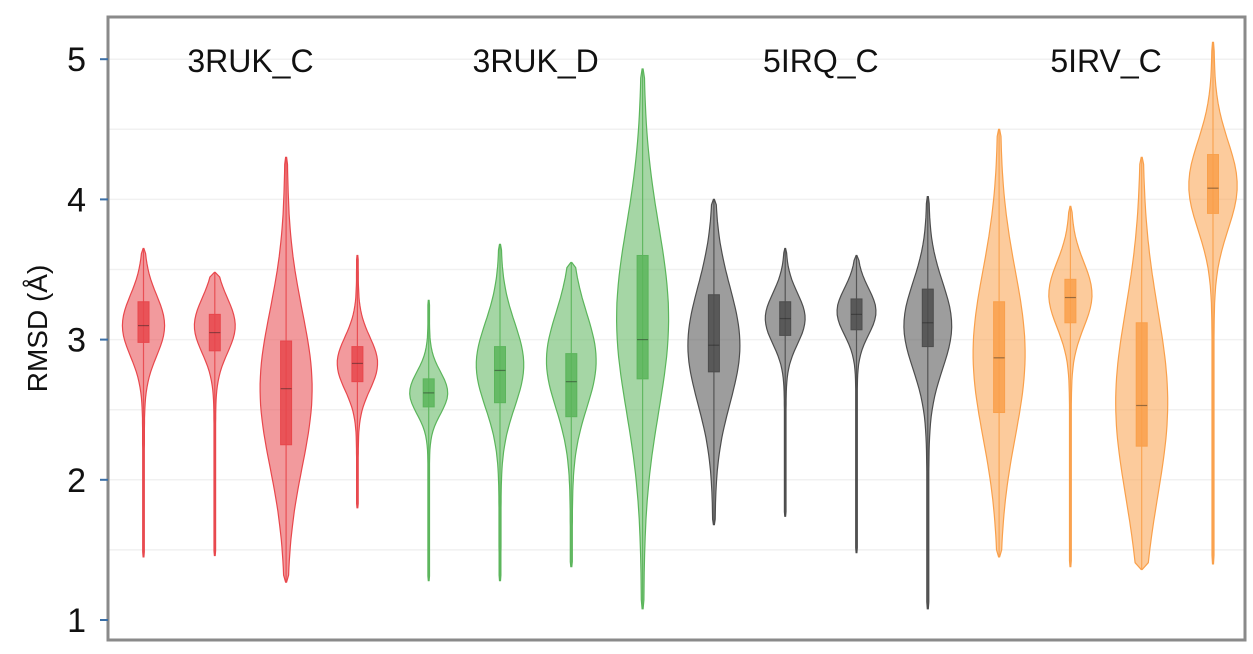  I want to click on group-labels: 3RUK_C 3RUK_D 5IRQ_C 5IRV_C, so click(674, 61).